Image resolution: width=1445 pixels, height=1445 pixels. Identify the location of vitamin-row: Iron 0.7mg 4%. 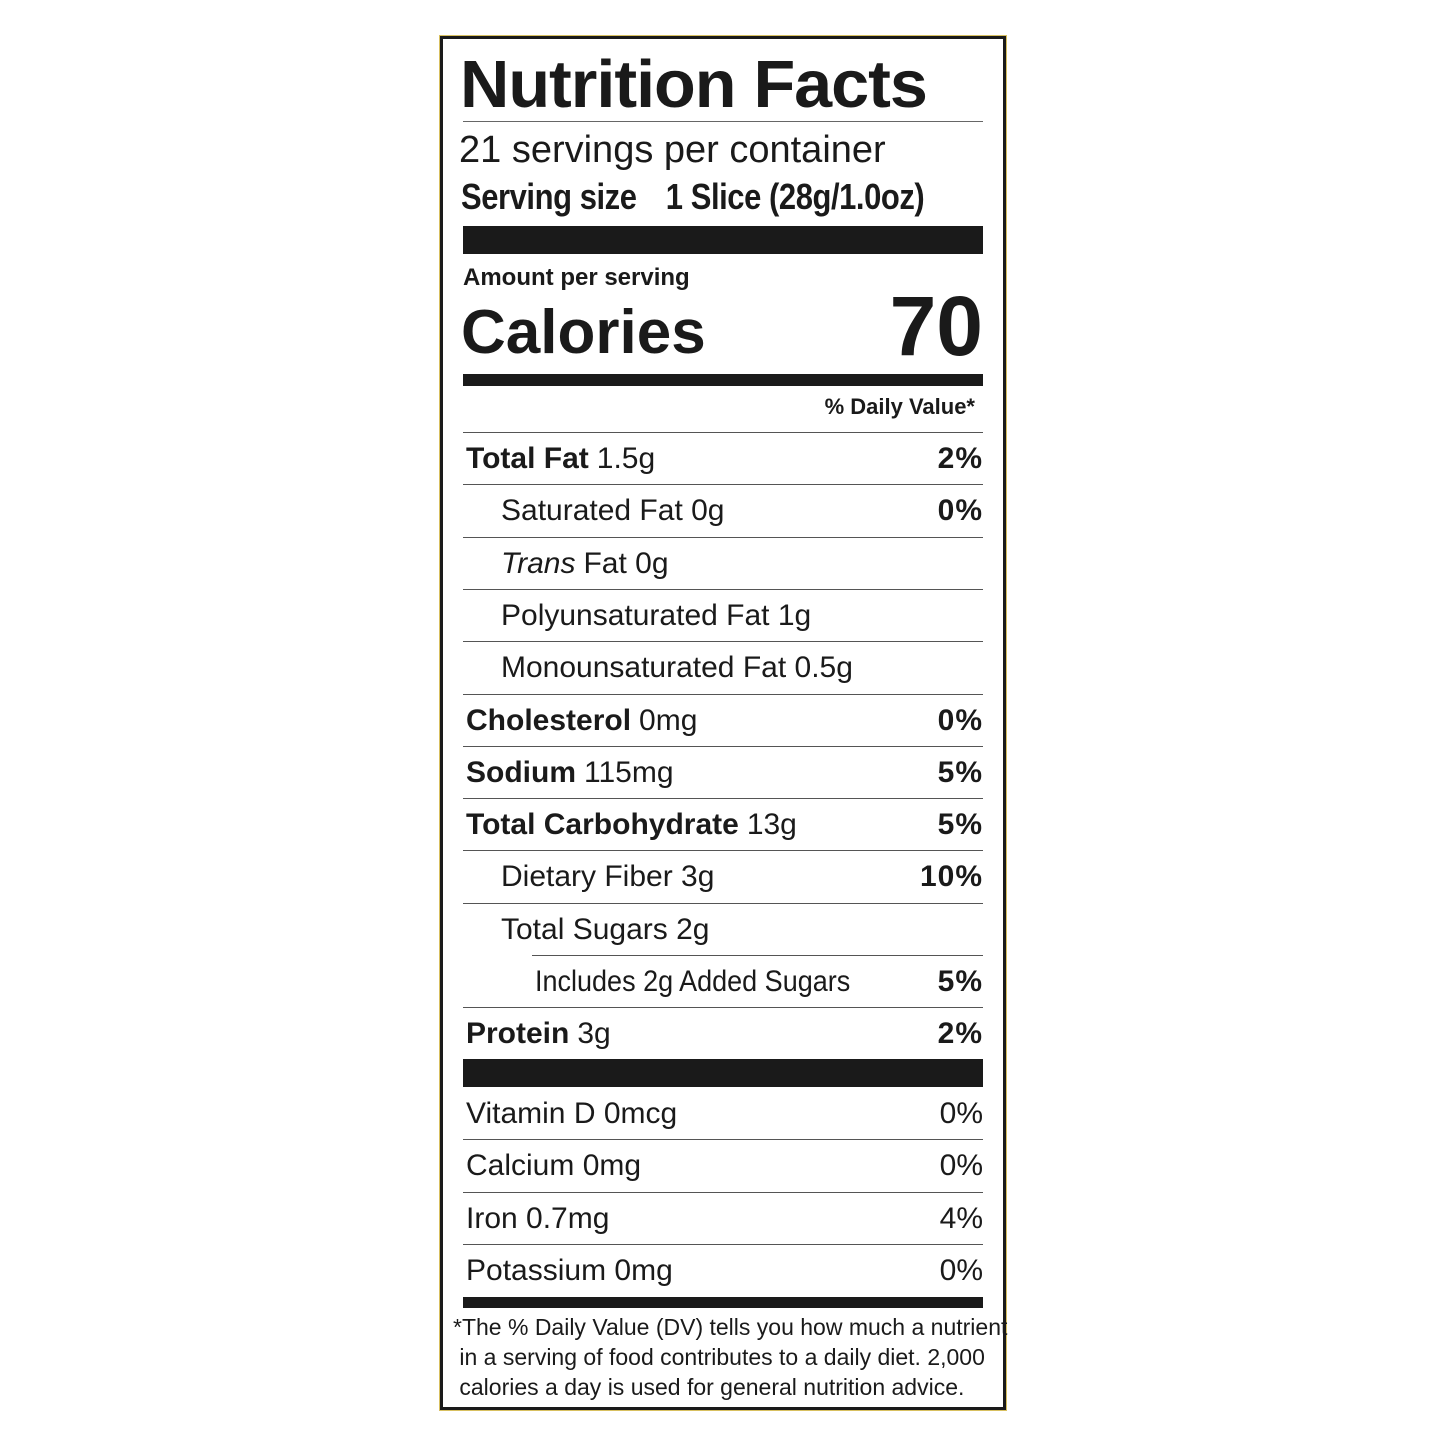
(724, 1219).